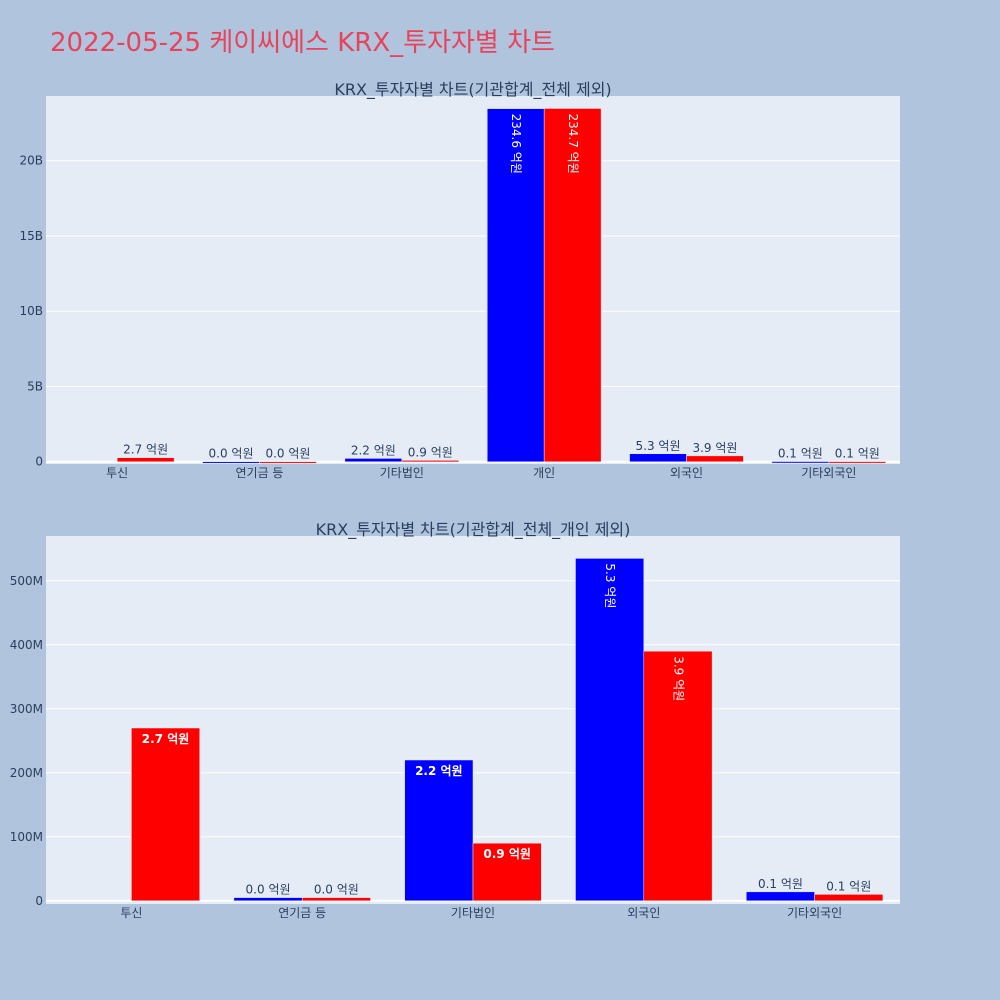 The width and height of the screenshot is (1000, 1000). What do you see at coordinates (473, 530) in the screenshot?
I see `chart-2-title: KRX_투자자별 차트(기관합계_전체_개인 제외)` at bounding box center [473, 530].